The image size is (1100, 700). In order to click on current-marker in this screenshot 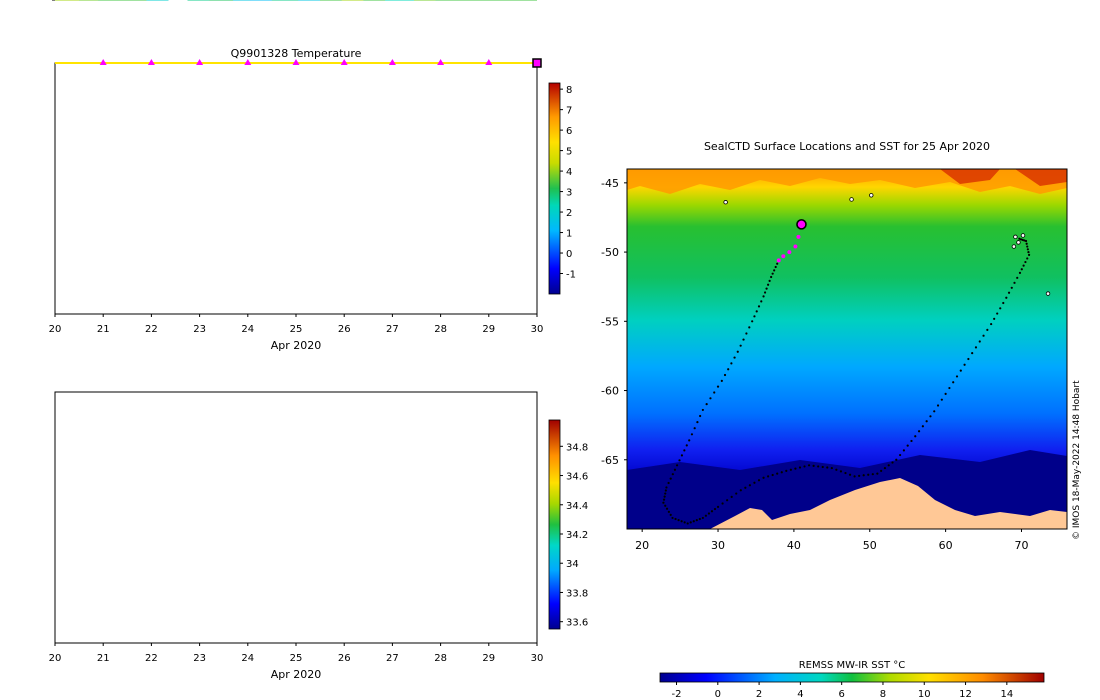, I will do `click(537, 63)`.